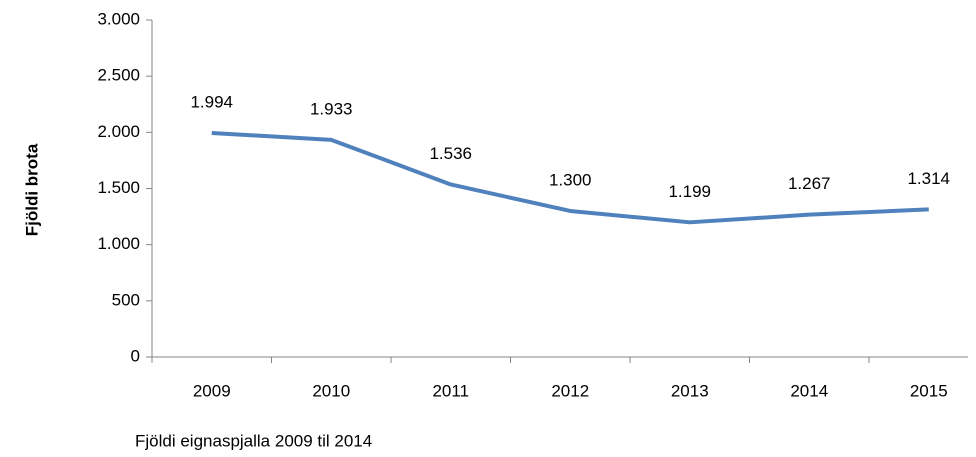 This screenshot has height=457, width=976. I want to click on data-label: 1.933, so click(331, 108).